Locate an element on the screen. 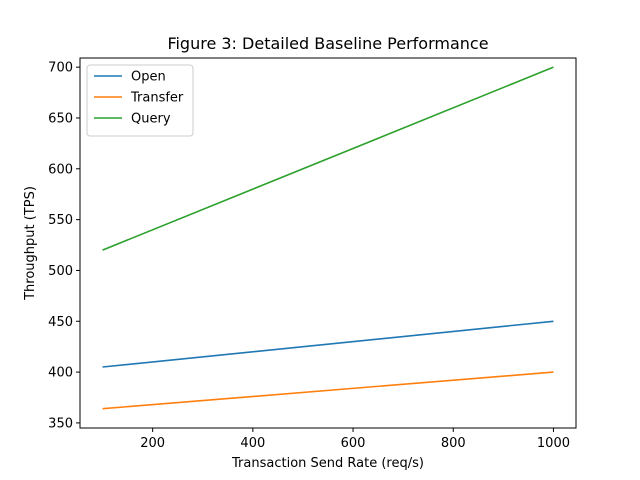 This screenshot has width=640, height=480. x-tick-label: 1000 is located at coordinates (553, 443).